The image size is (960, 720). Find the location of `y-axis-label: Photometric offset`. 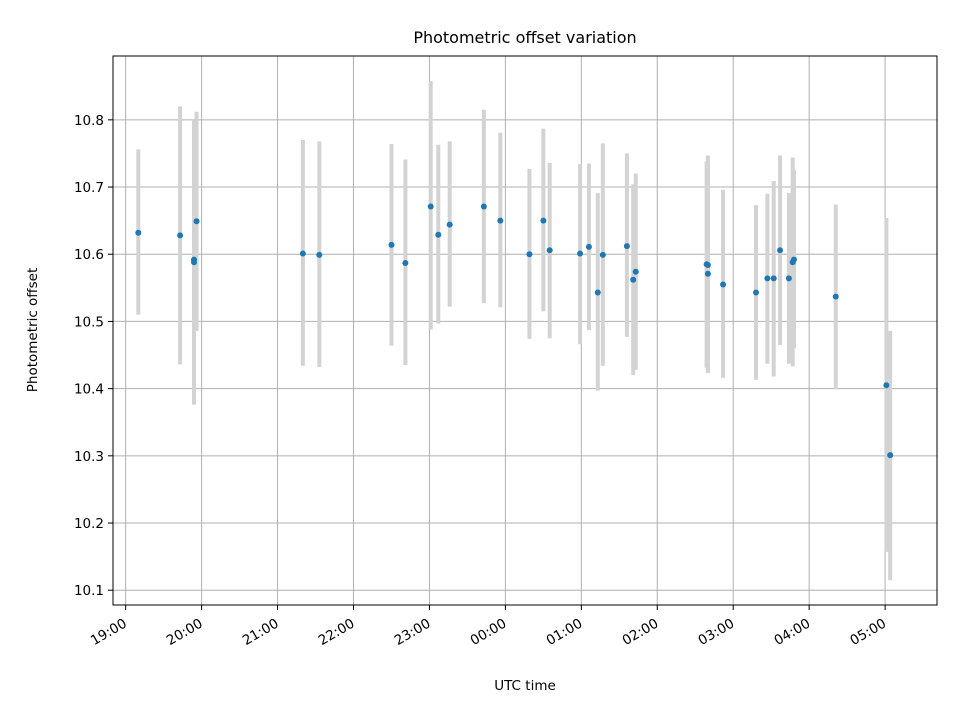

y-axis-label: Photometric offset is located at coordinates (33, 330).